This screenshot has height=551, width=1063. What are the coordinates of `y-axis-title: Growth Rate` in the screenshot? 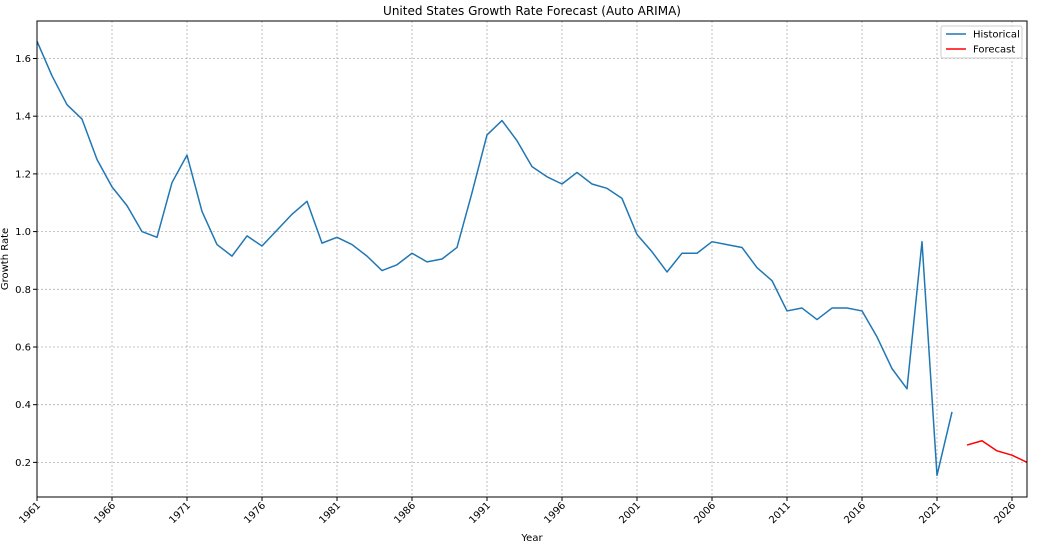 It's located at (5, 259).